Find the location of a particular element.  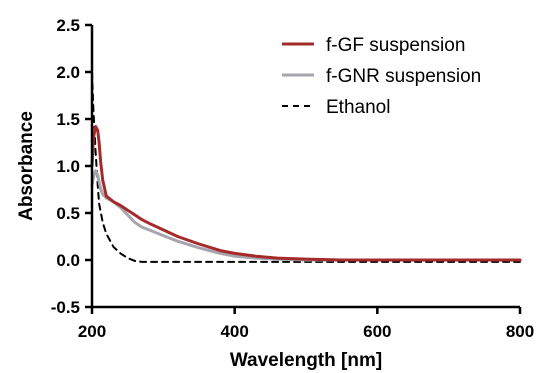

x-ticks: 200 400 600 800 is located at coordinates (306, 324).